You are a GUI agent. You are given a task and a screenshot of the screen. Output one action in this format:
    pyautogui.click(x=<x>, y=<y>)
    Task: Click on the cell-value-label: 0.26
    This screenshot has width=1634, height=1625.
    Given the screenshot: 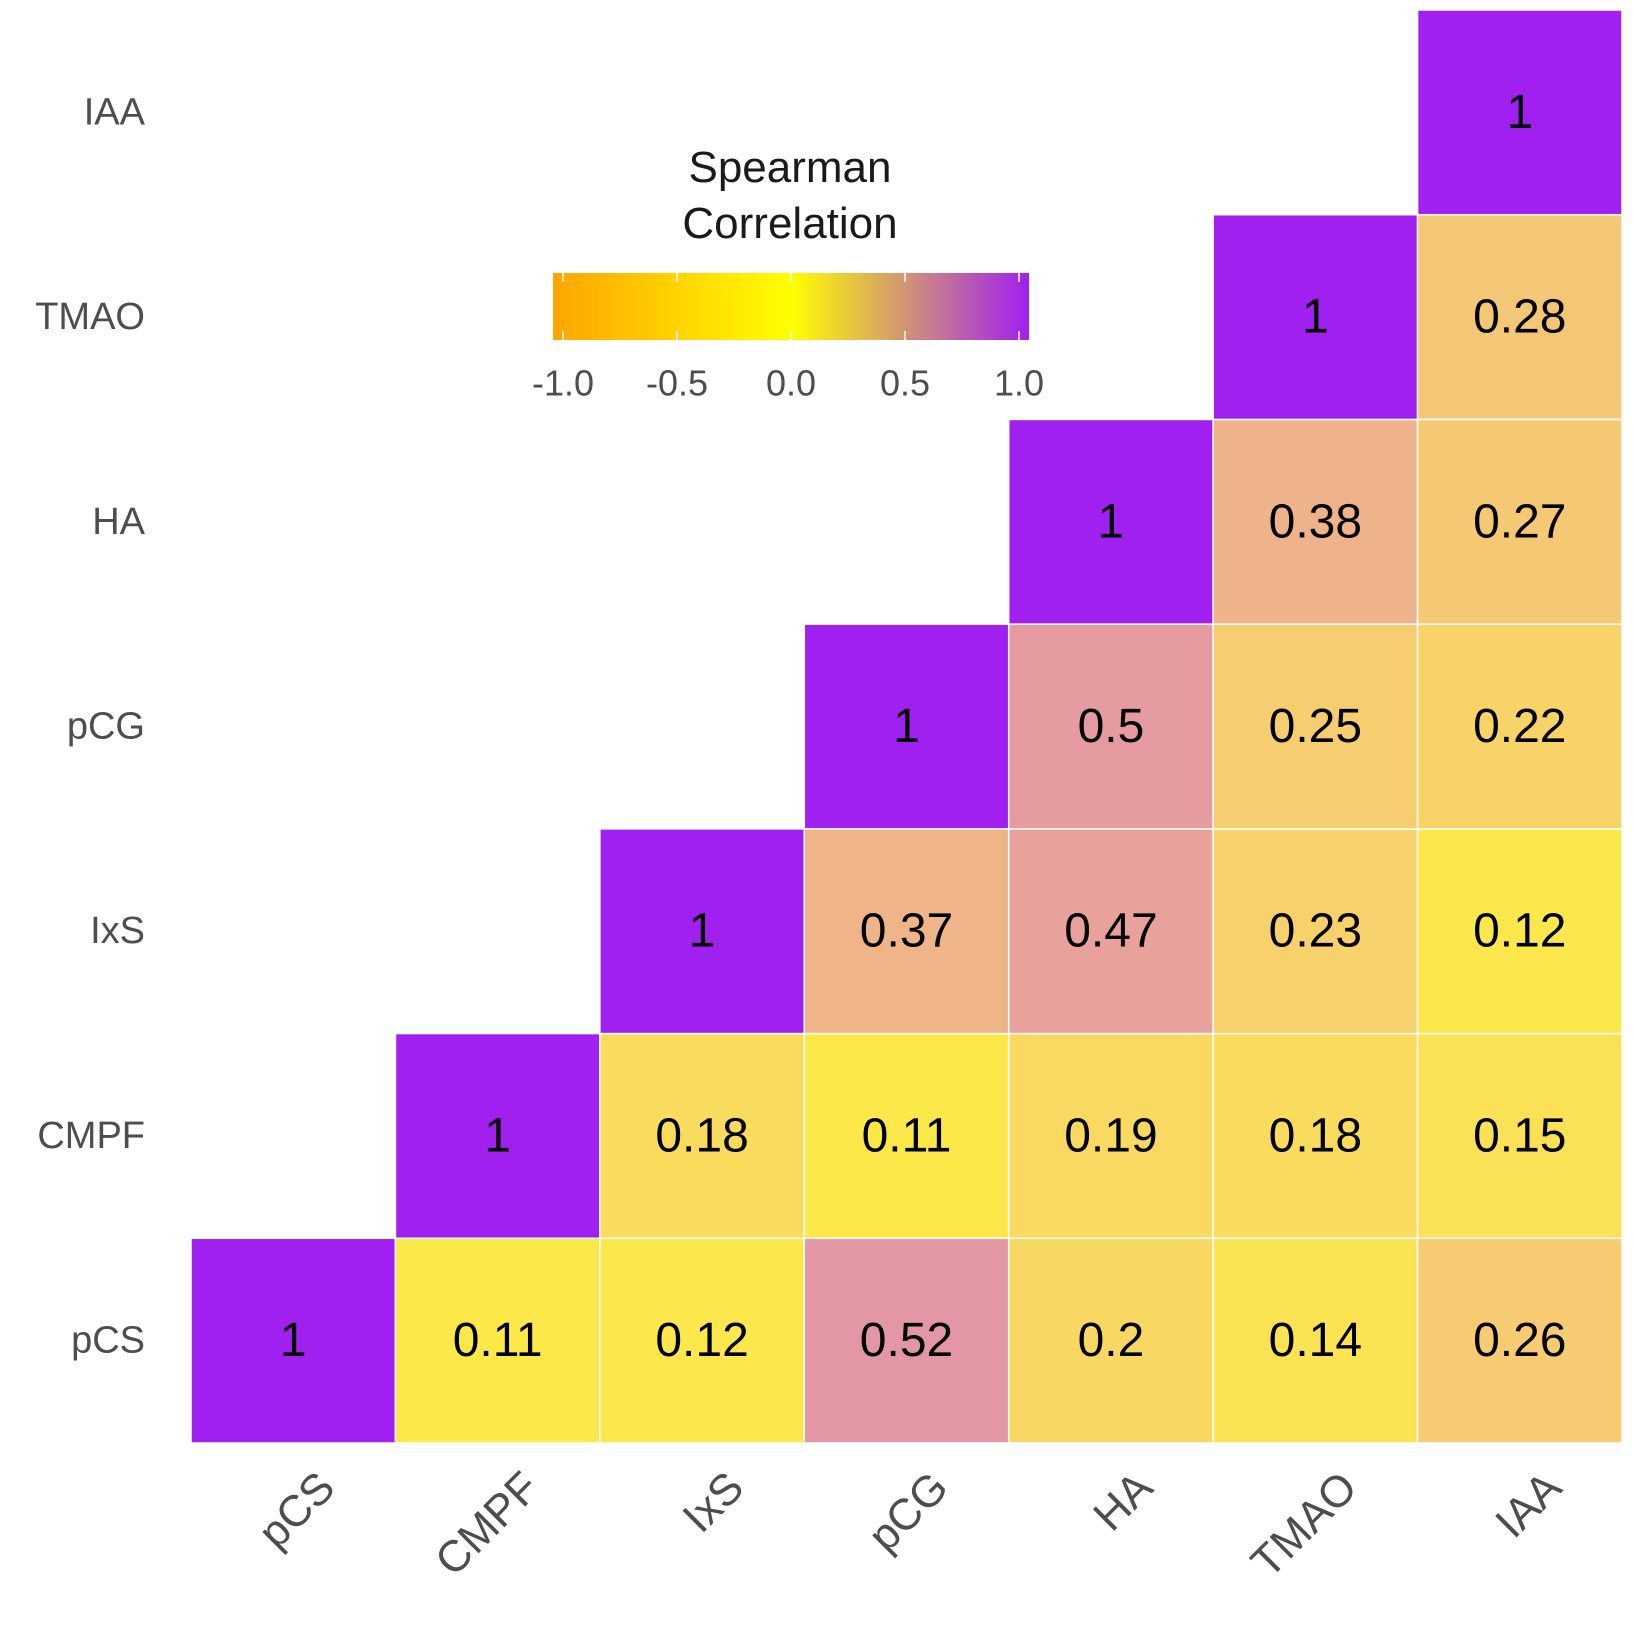 What is the action you would take?
    pyautogui.click(x=1519, y=1340)
    